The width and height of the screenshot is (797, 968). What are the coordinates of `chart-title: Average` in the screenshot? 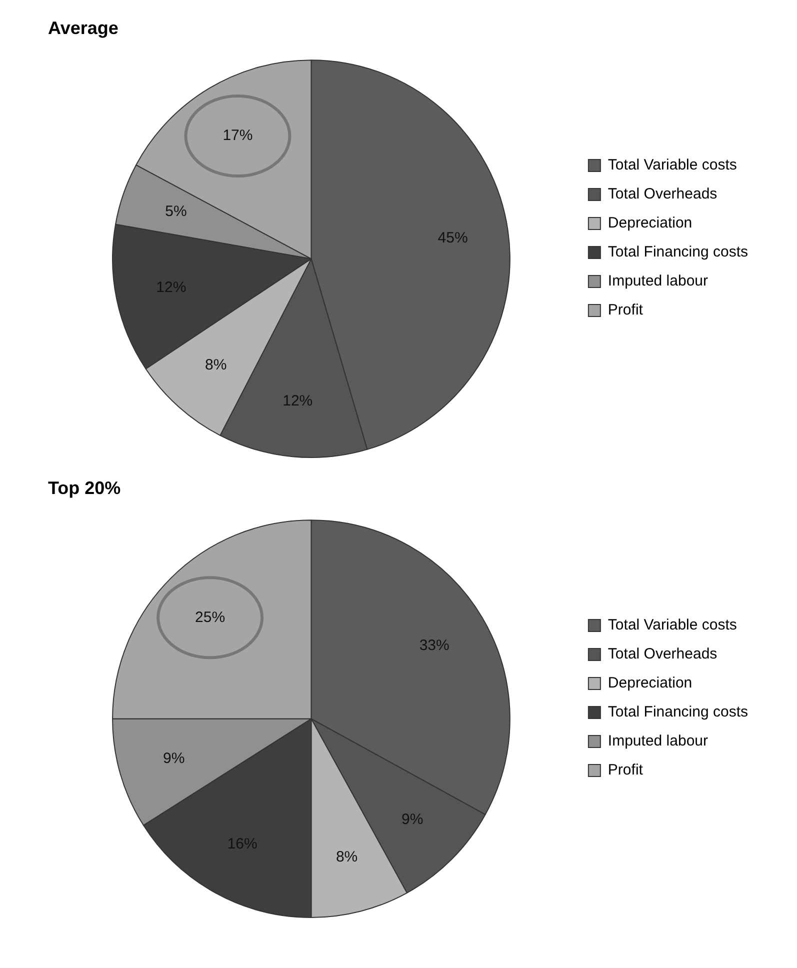 It's located at (83, 28).